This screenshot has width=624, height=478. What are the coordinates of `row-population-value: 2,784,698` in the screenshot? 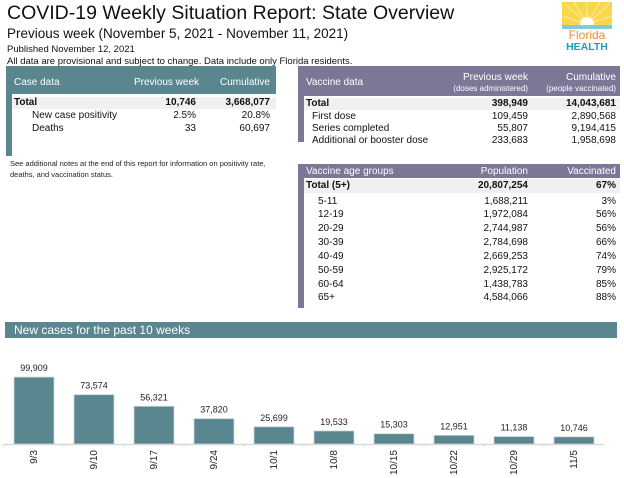 It's located at (506, 242).